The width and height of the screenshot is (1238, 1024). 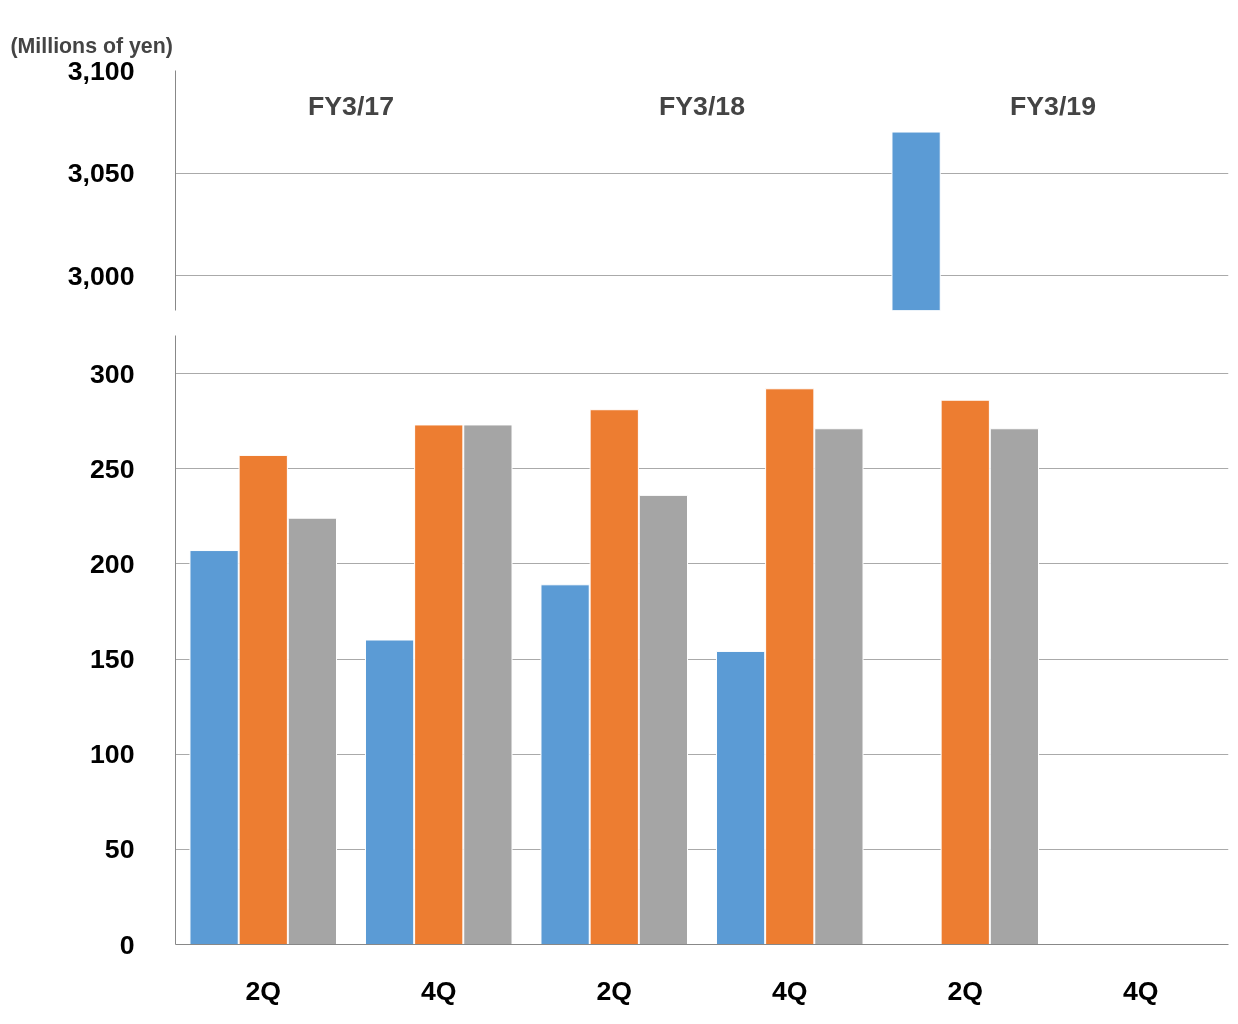 I want to click on y-tick-label: 3,000, so click(x=101, y=275).